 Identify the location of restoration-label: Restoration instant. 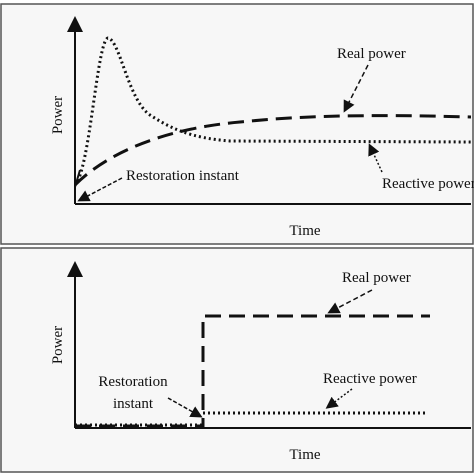
(183, 176).